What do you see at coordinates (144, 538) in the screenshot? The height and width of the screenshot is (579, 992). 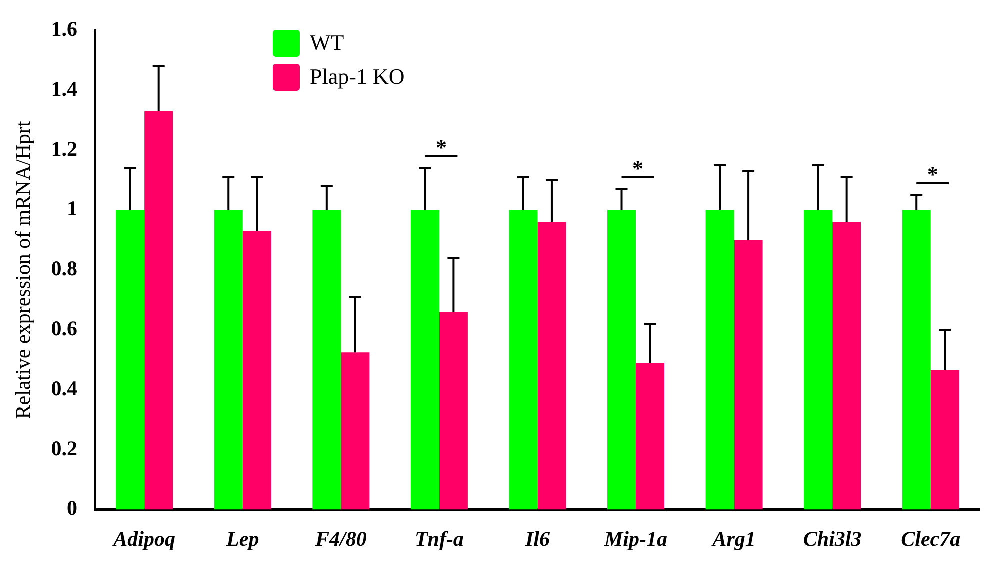 I see `x-tick-label: Adipoq` at bounding box center [144, 538].